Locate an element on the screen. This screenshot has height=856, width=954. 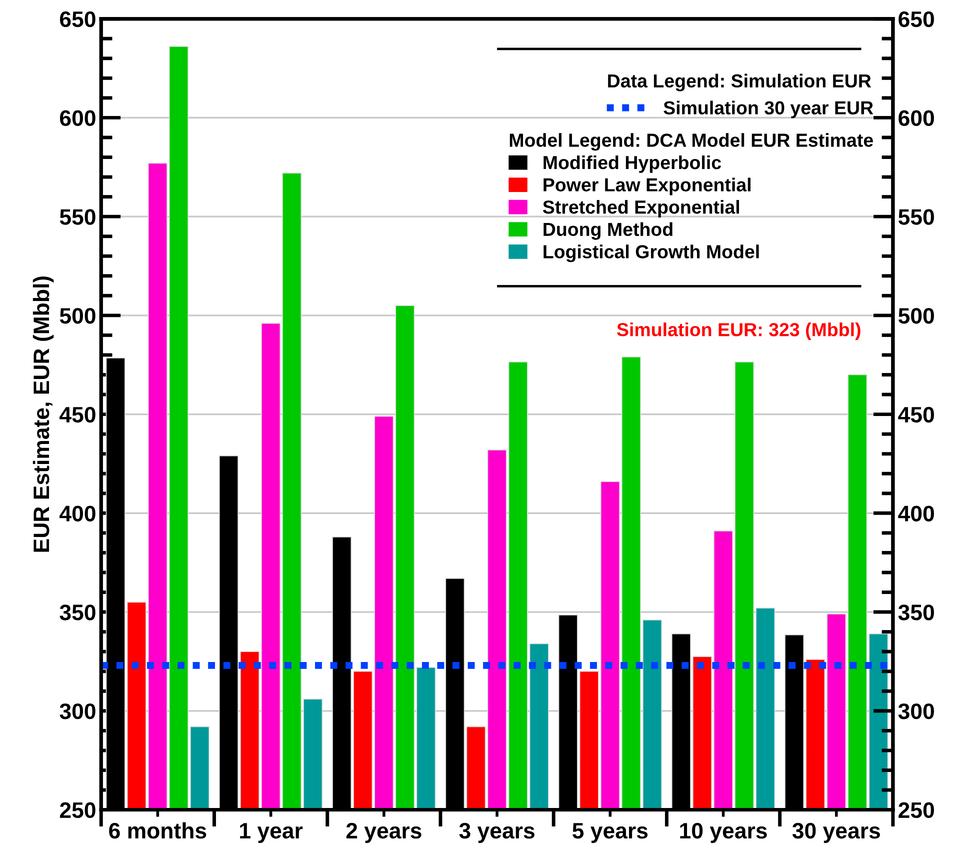
y-tick-label: 350 is located at coordinates (78, 612).